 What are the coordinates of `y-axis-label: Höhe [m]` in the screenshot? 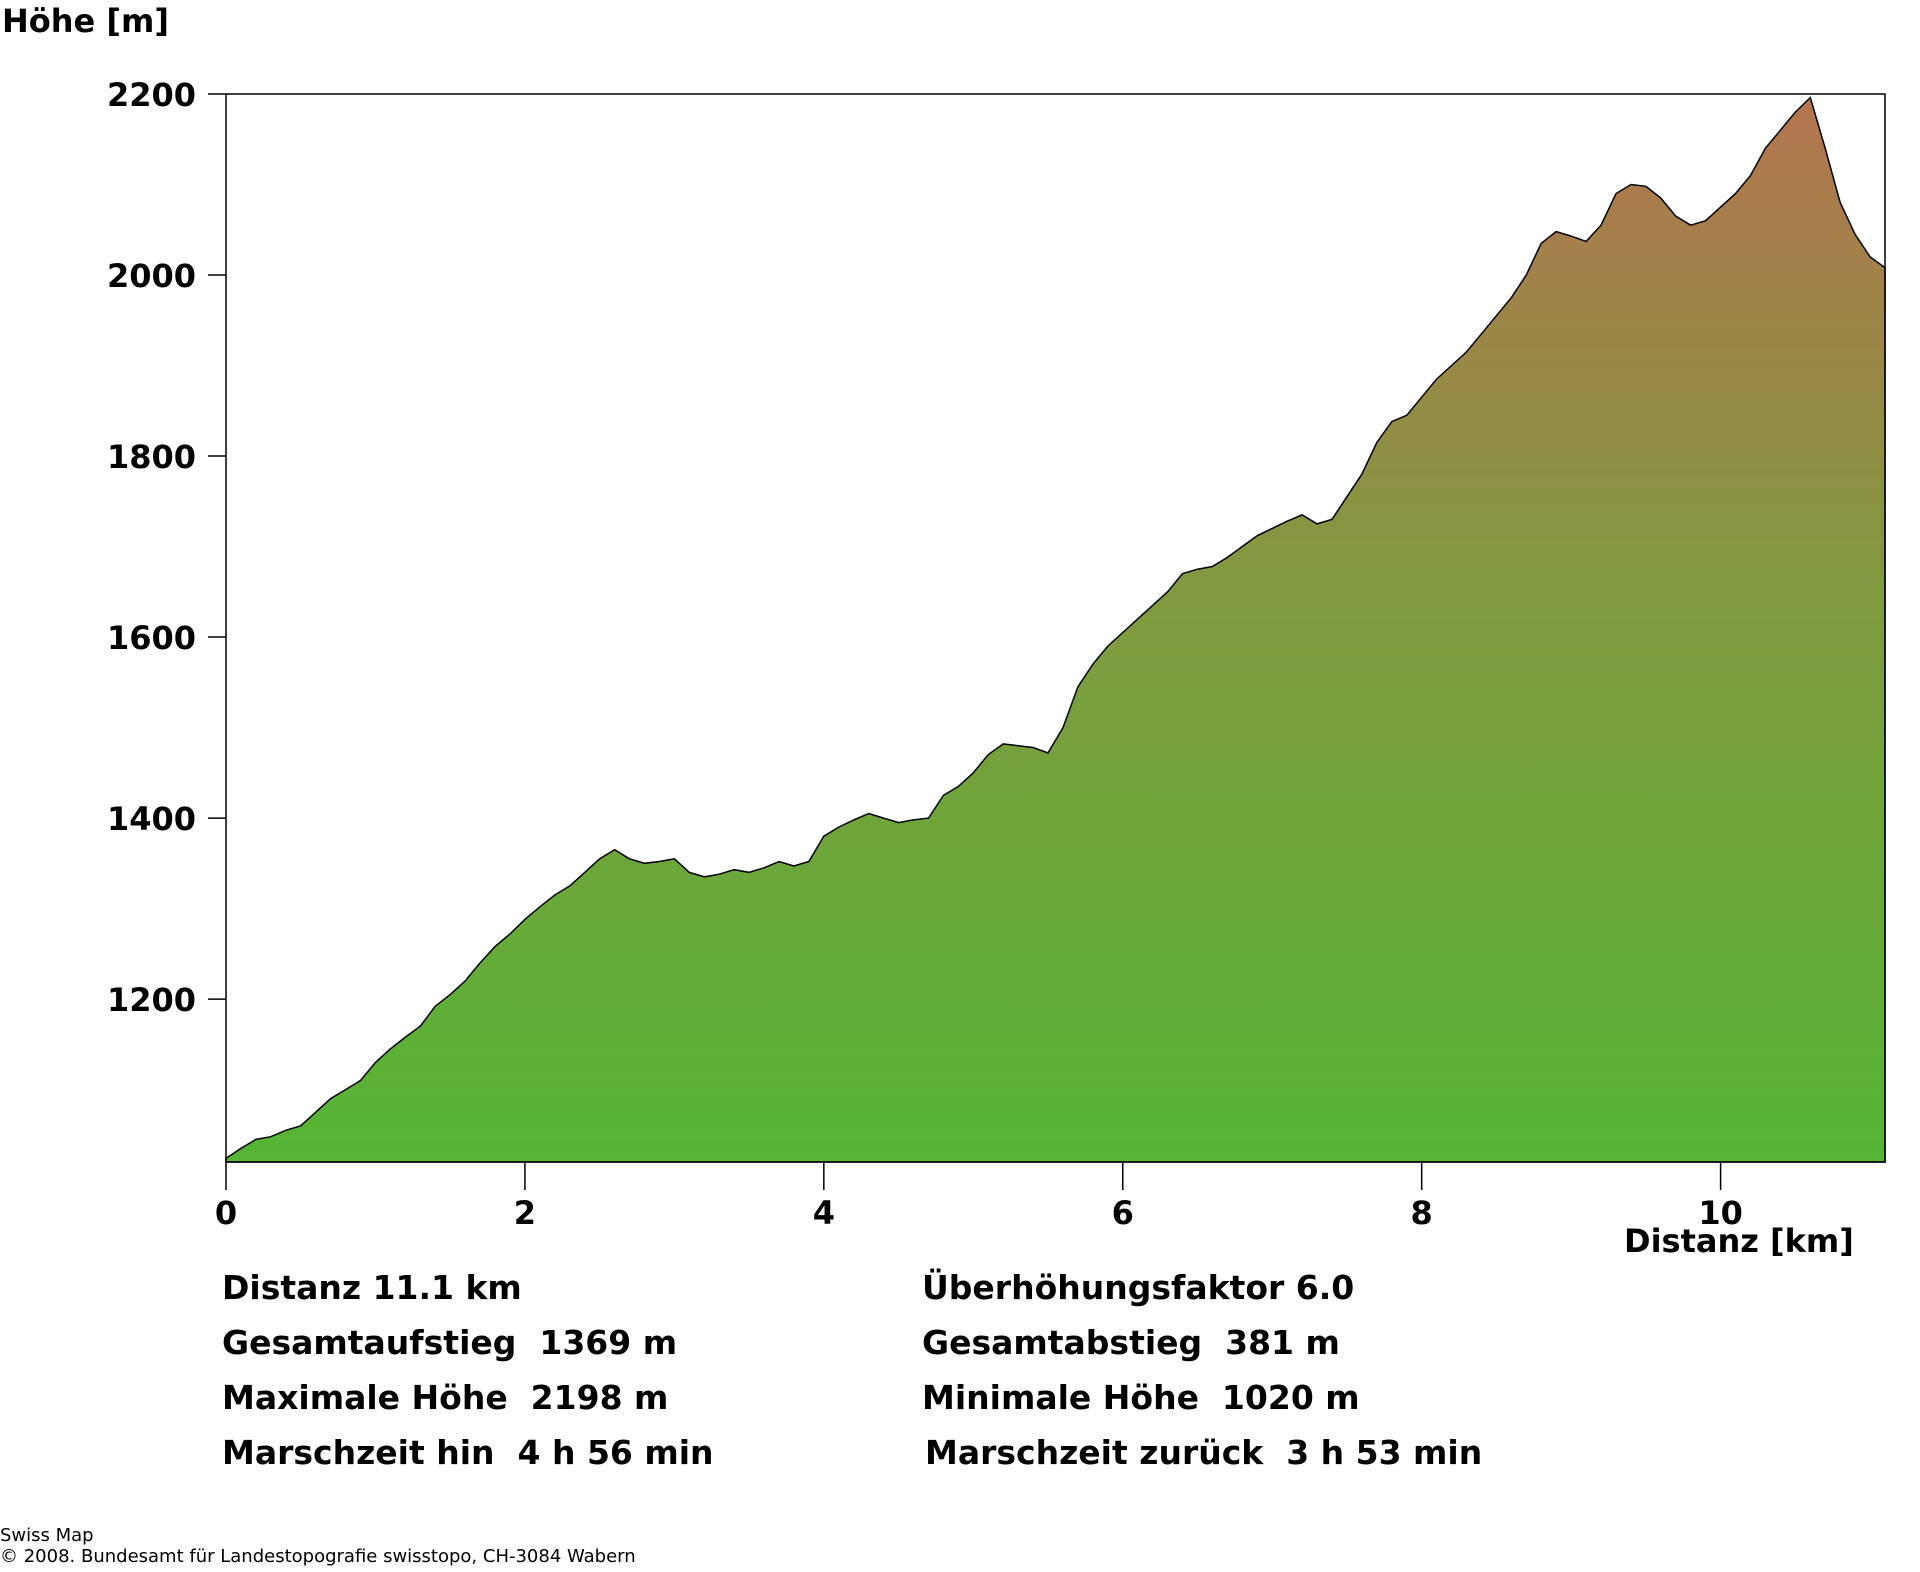 It's located at (85, 21).